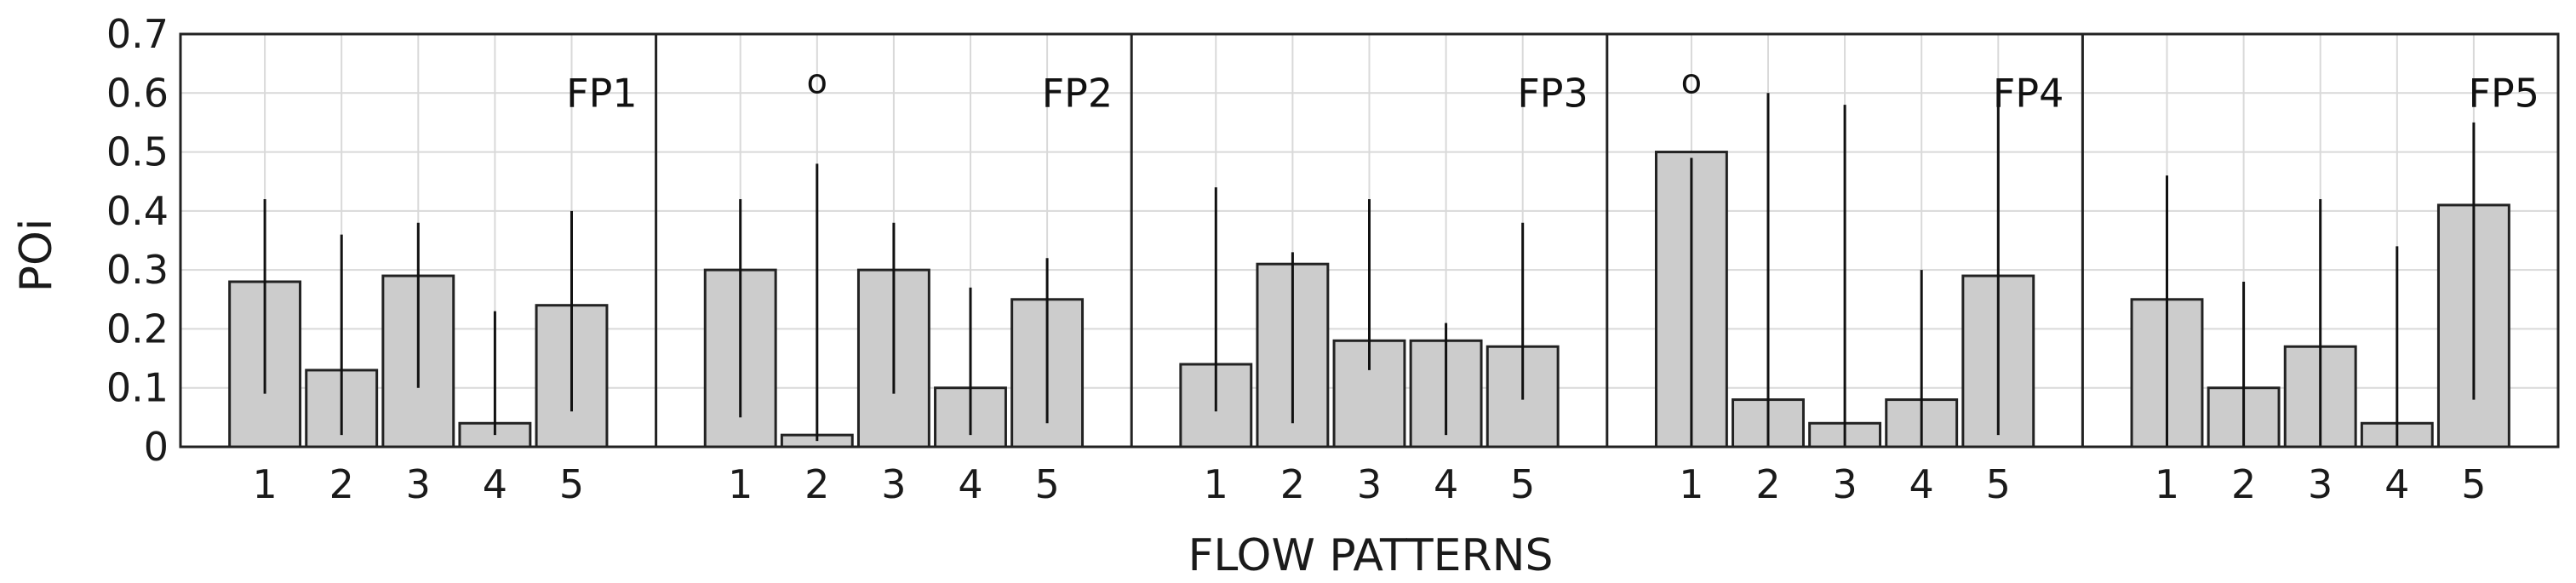 This screenshot has width=2576, height=583. Describe the element at coordinates (1077, 93) in the screenshot. I see `panel-label: FP2` at that location.